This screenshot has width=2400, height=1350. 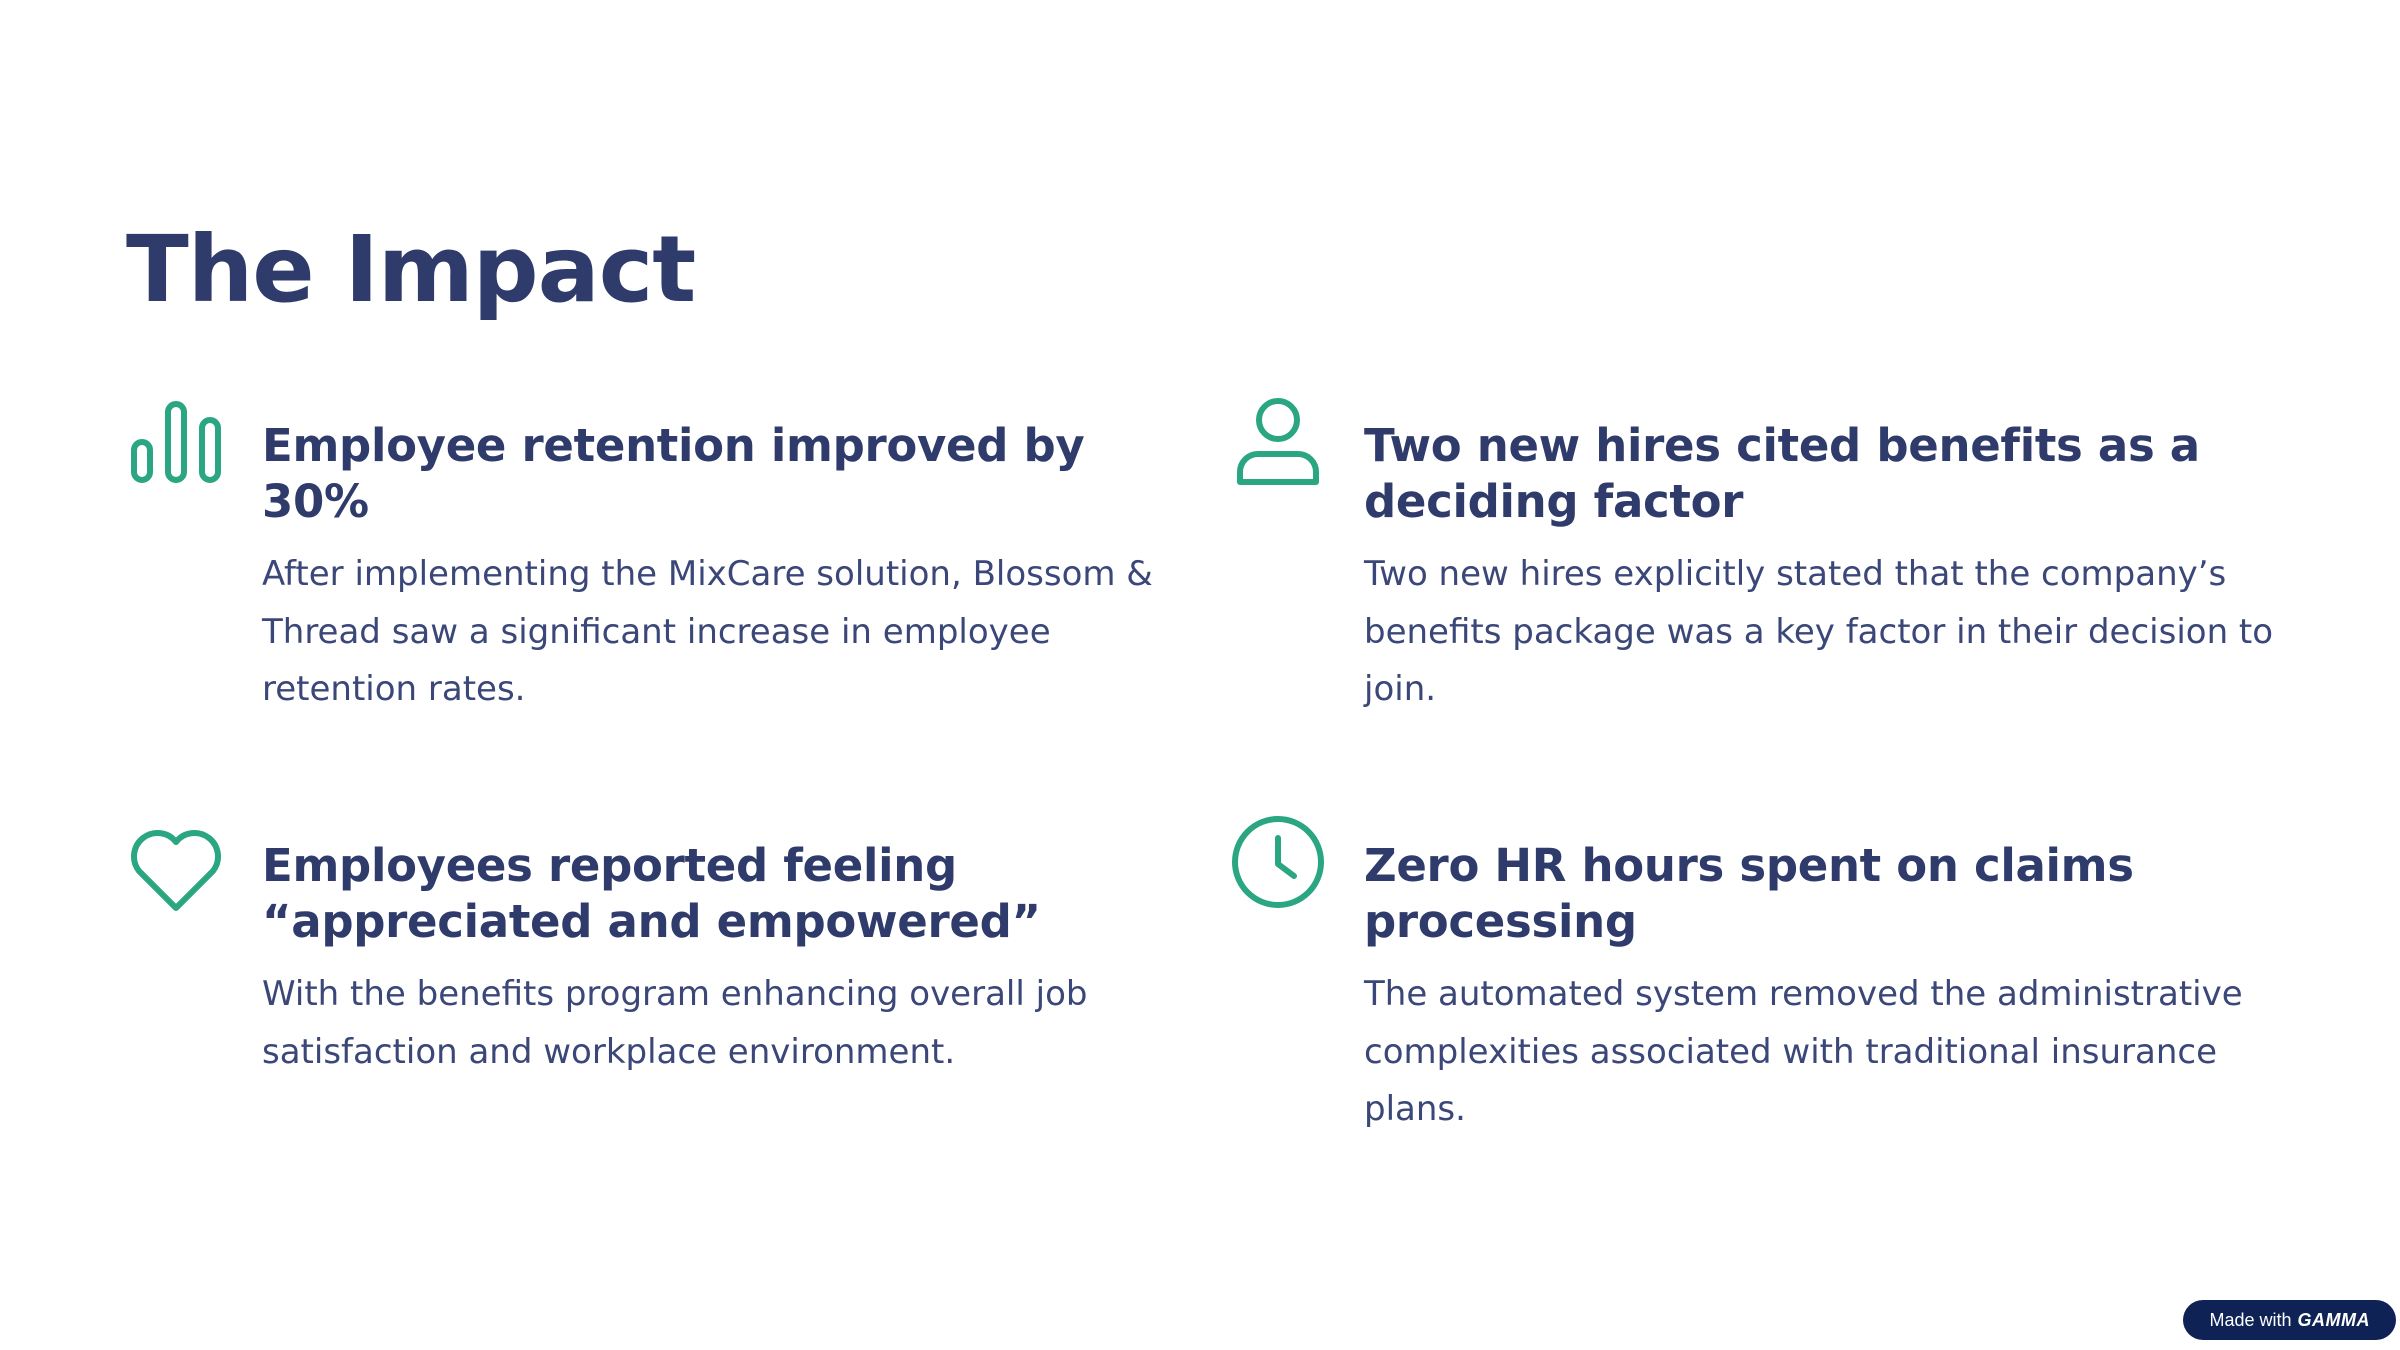 I want to click on page-title: The Impact, so click(x=411, y=269).